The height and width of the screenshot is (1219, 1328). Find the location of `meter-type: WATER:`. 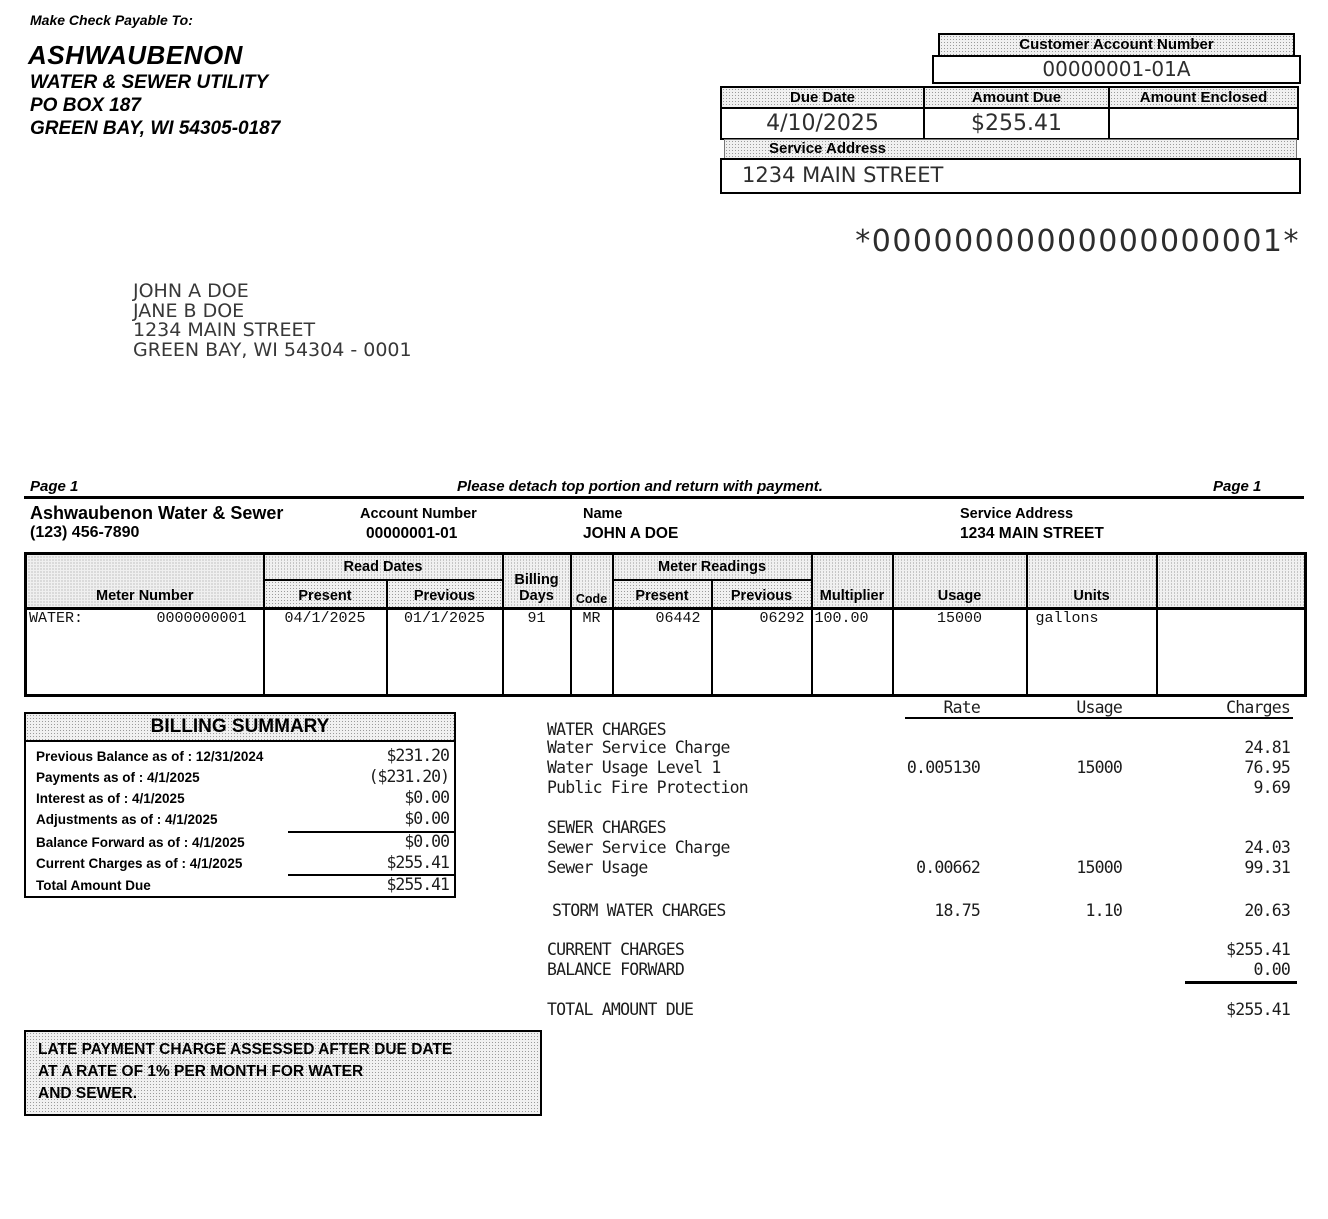

meter-type: WATER: is located at coordinates (56, 618).